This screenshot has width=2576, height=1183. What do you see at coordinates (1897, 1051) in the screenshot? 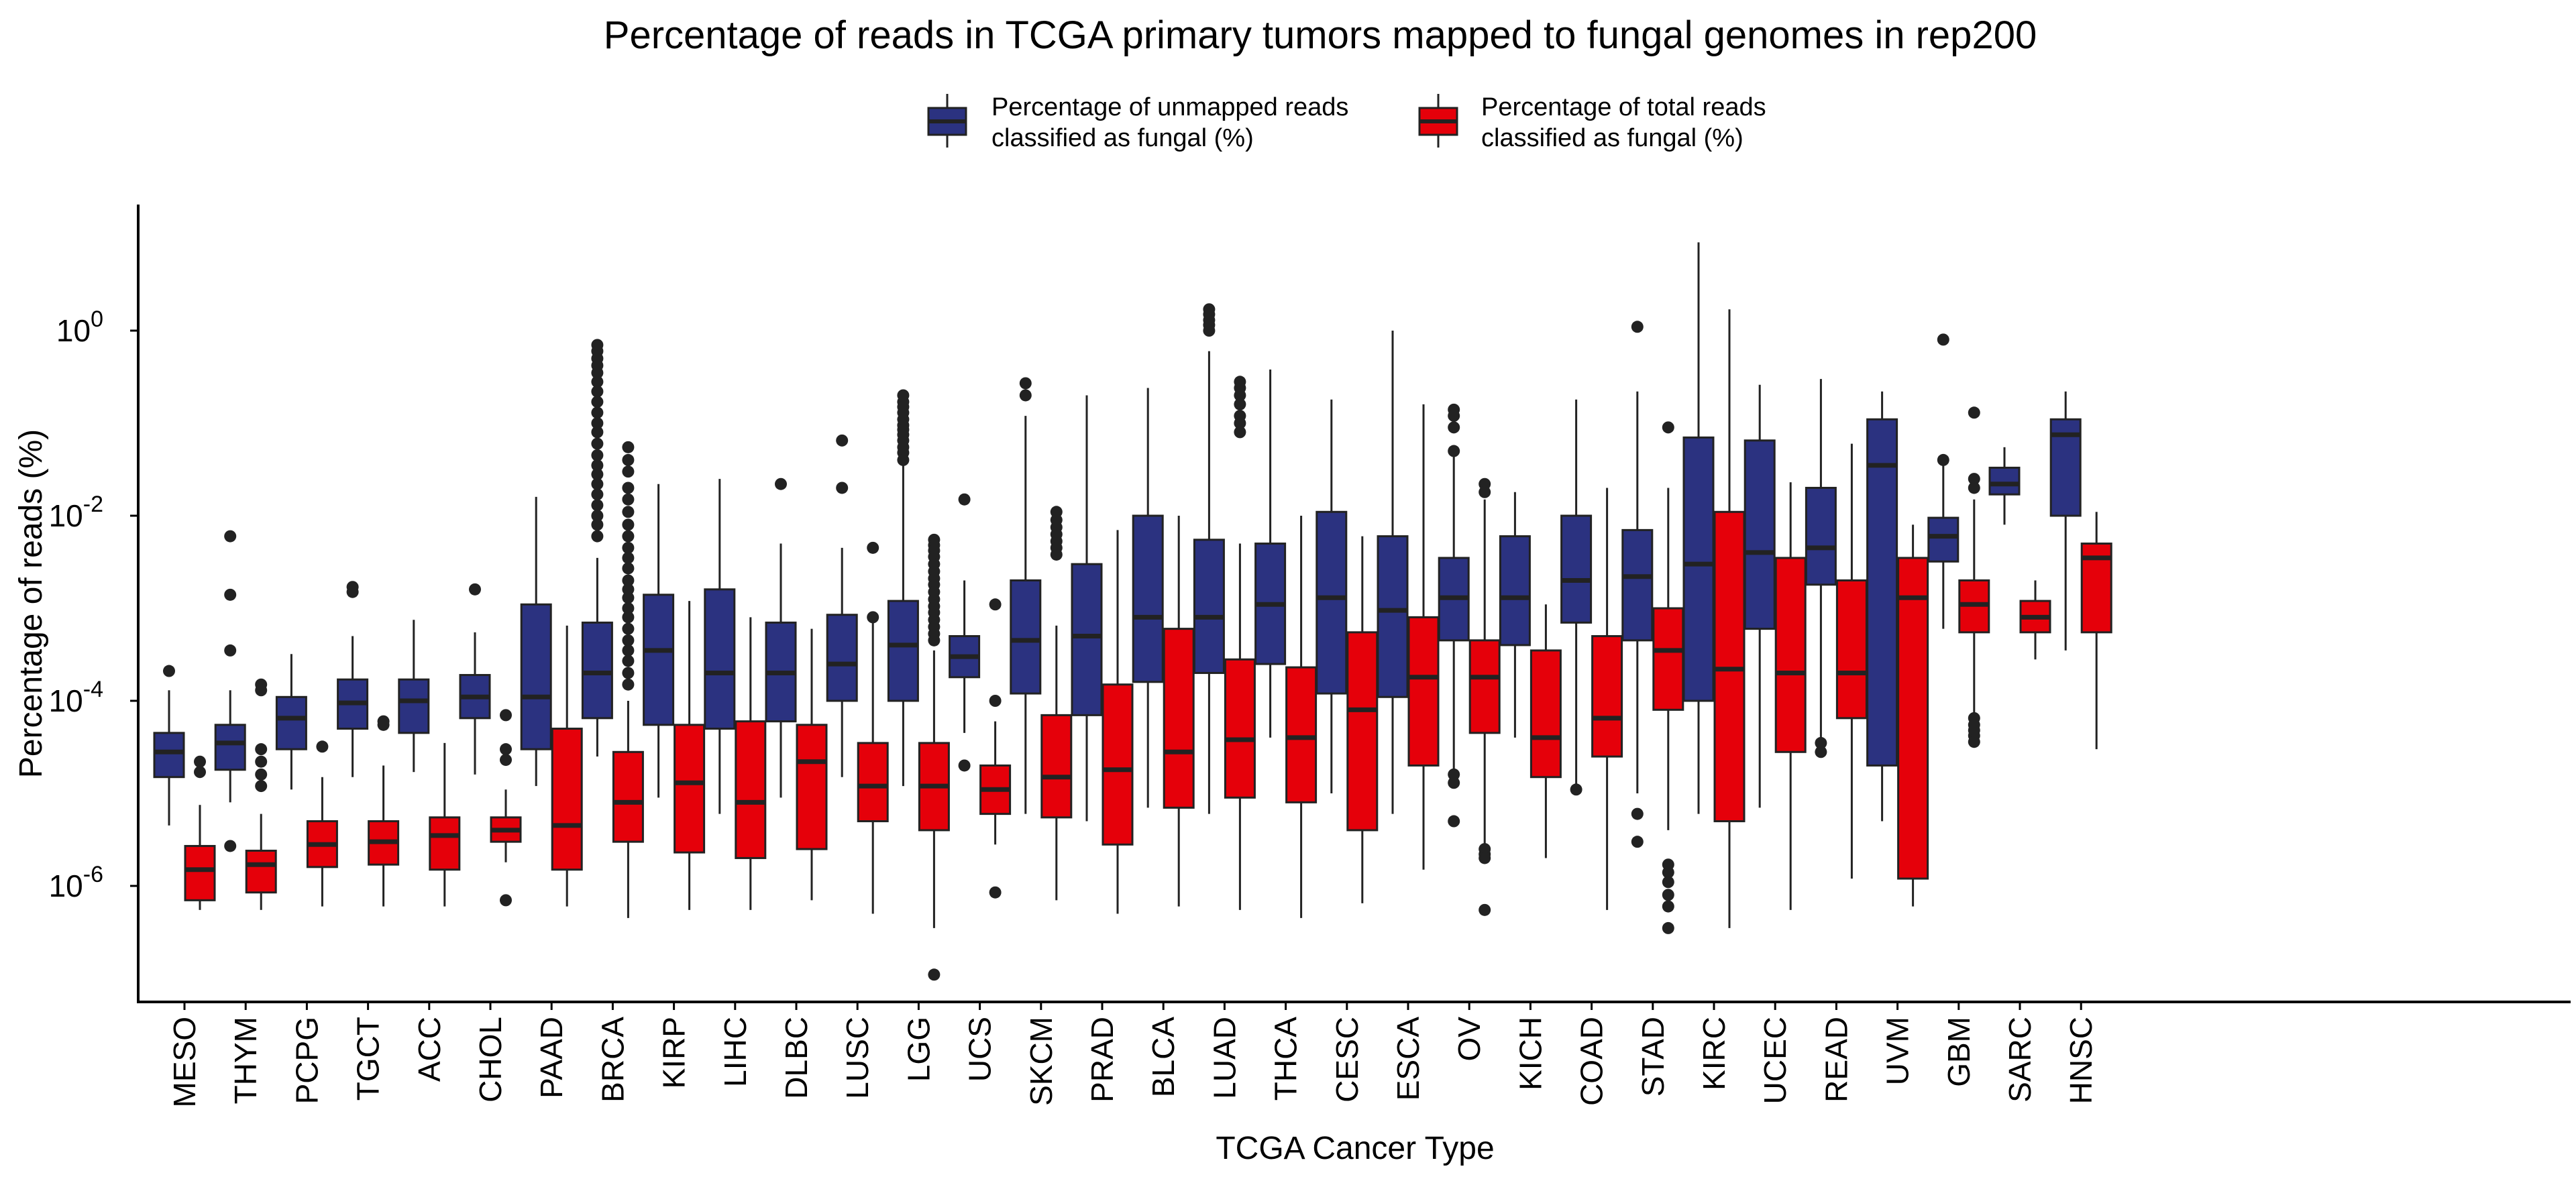
I see `x-tick-label-uvm: UVM` at bounding box center [1897, 1051].